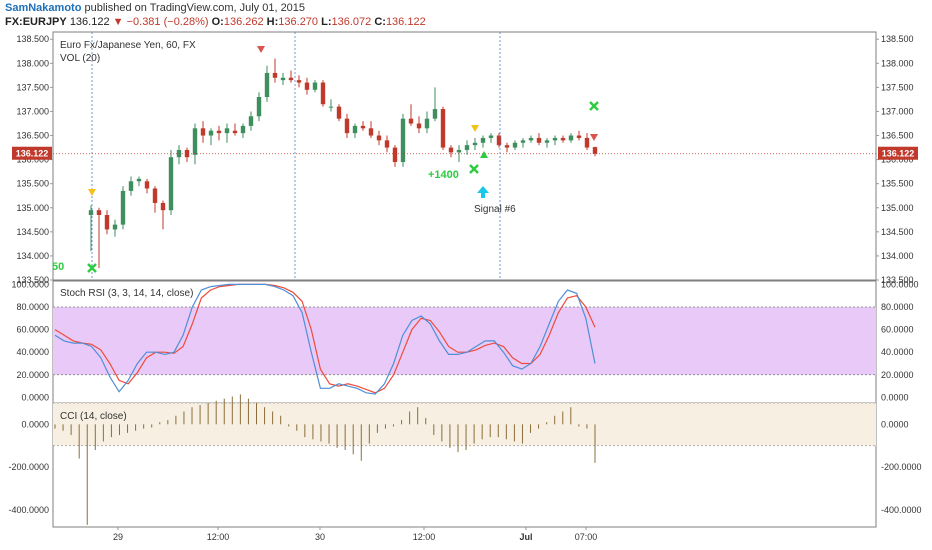 Image resolution: width=932 pixels, height=550 pixels. What do you see at coordinates (32, 87) in the screenshot?
I see `y-tick-label-left: 137.500` at bounding box center [32, 87].